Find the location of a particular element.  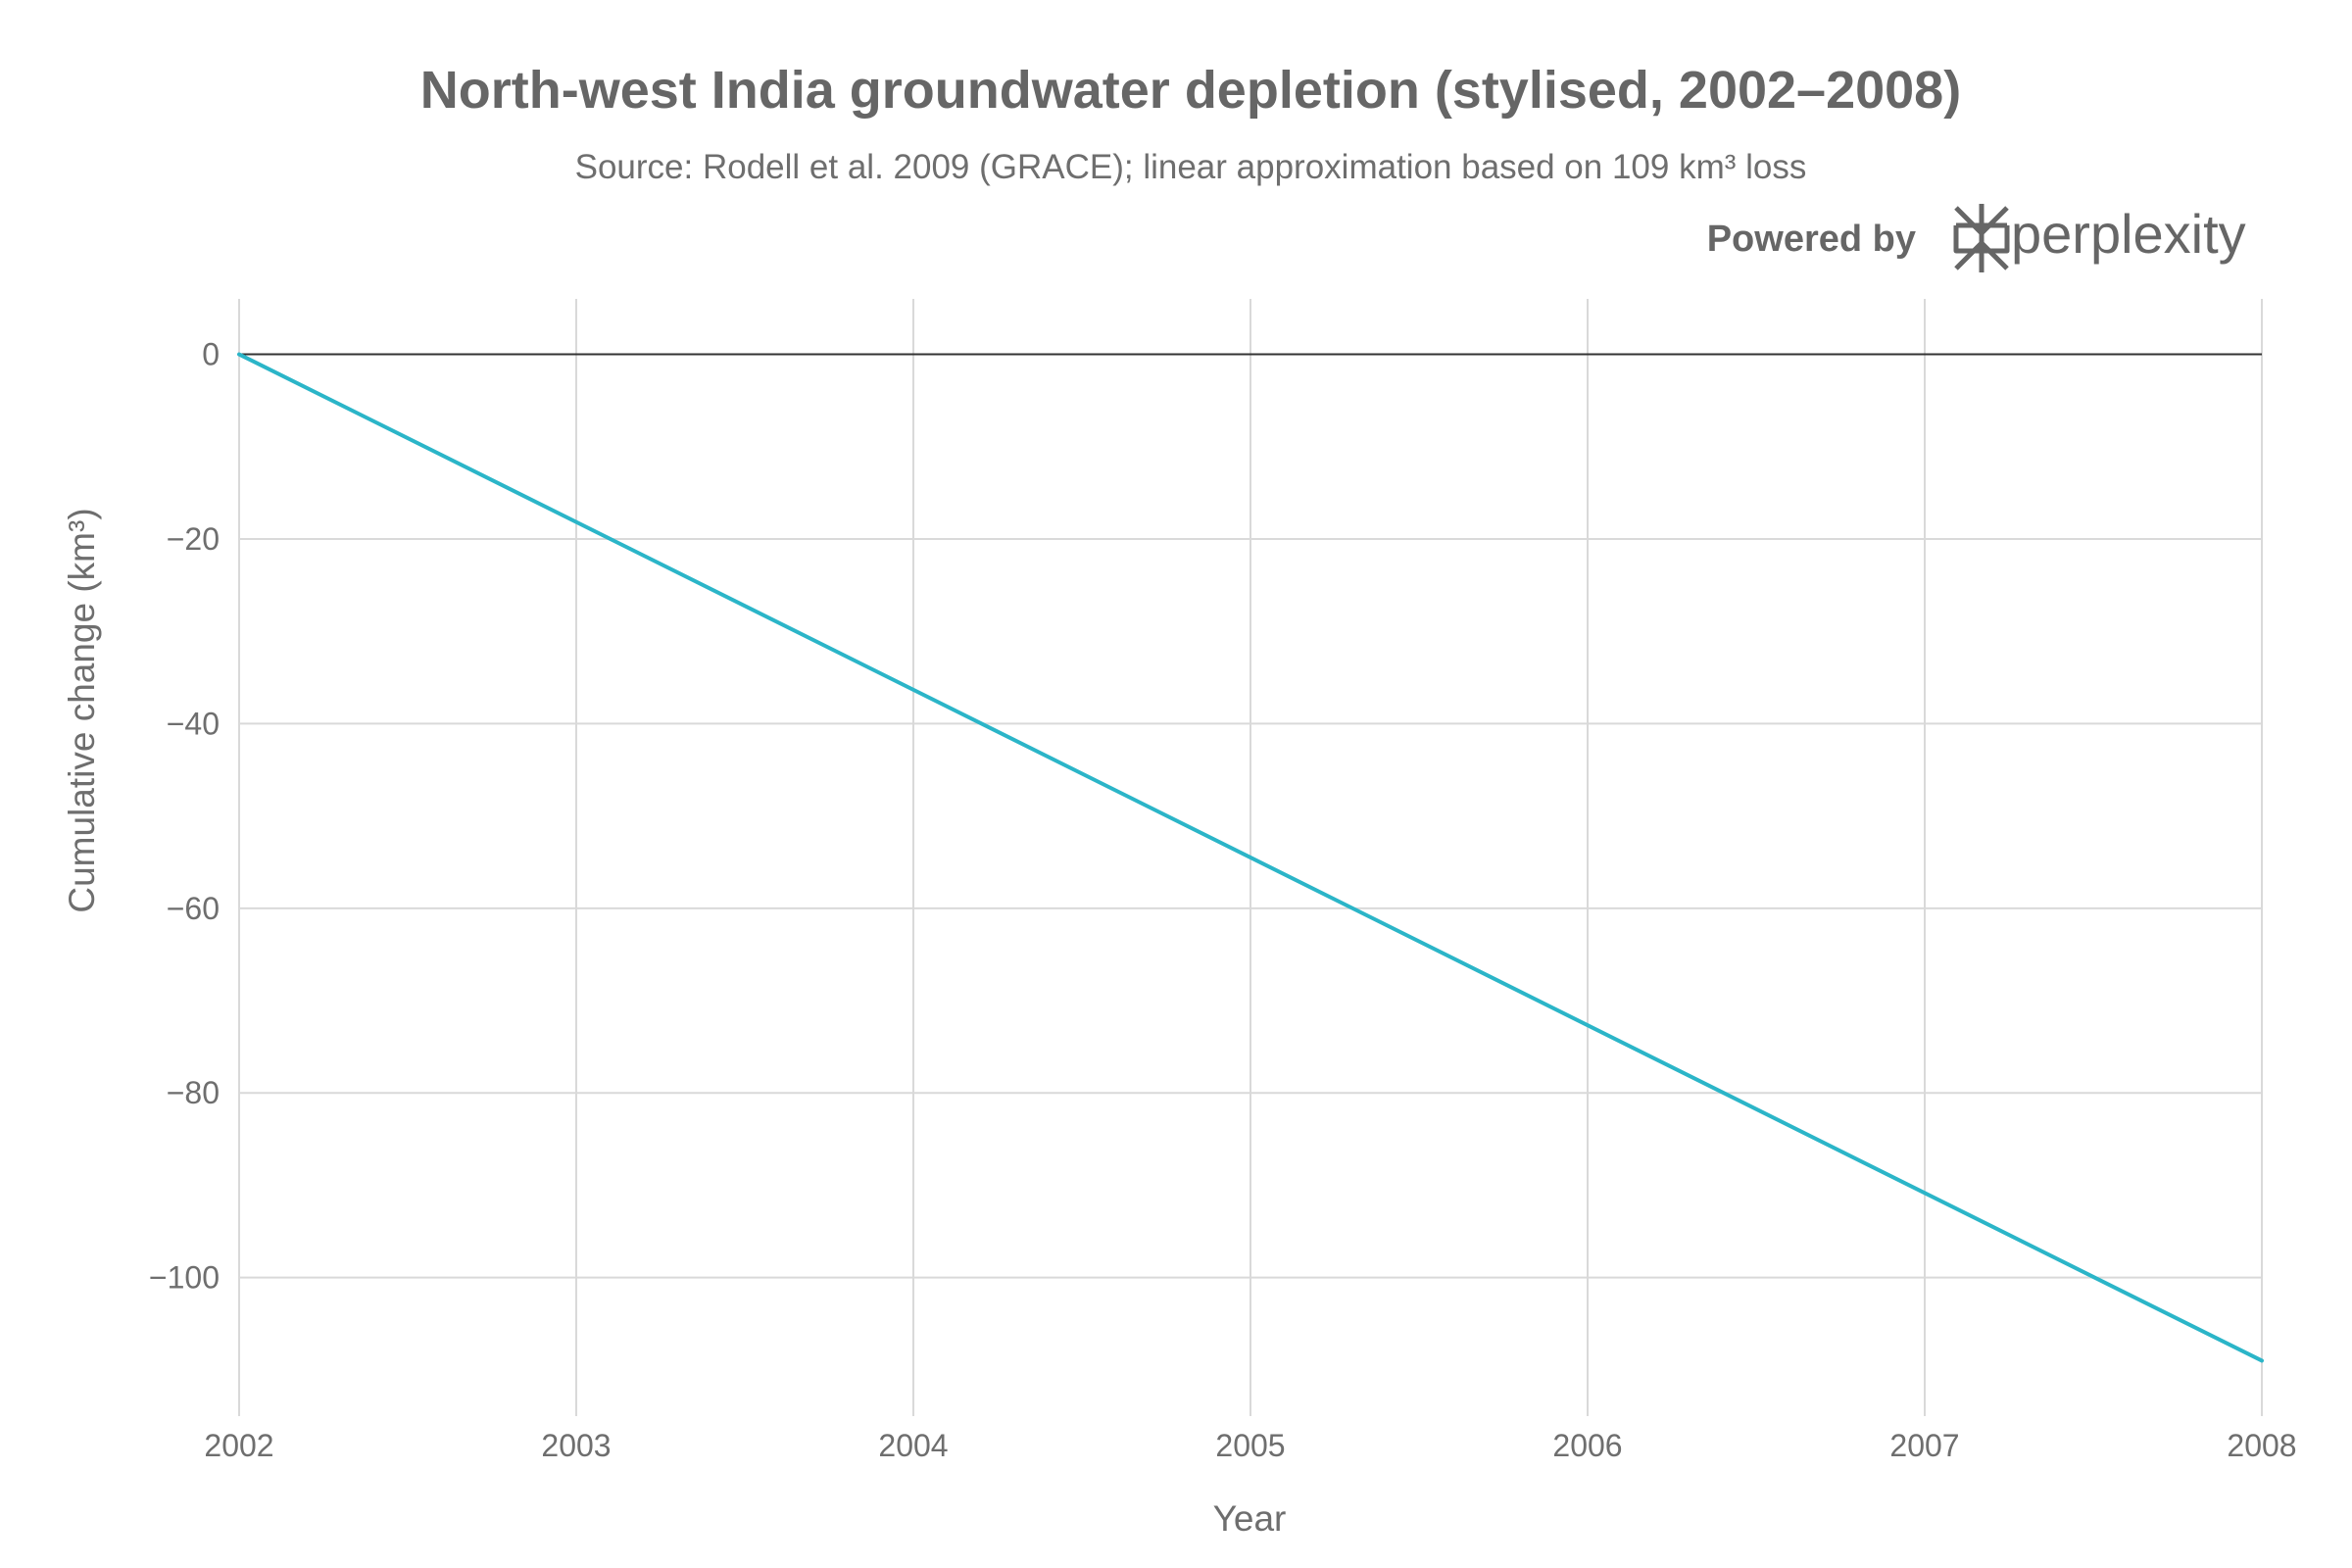

y-axis-title: Cumulative change (km³) is located at coordinates (82, 710).